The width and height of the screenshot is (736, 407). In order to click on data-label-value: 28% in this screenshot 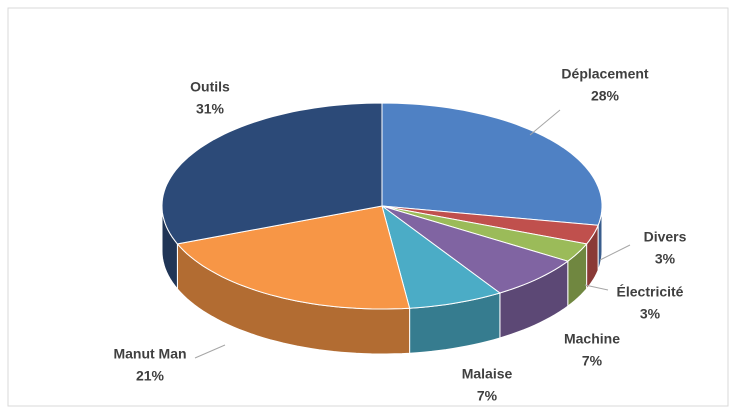, I will do `click(605, 96)`.